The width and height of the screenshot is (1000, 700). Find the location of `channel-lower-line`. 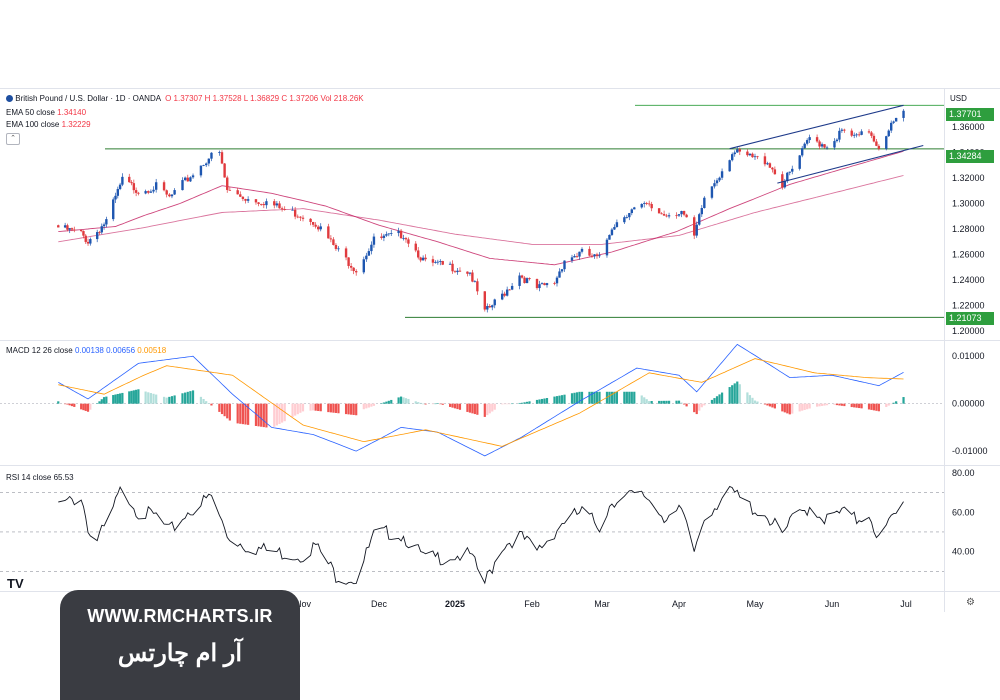

channel-lower-line is located at coordinates (850, 164).